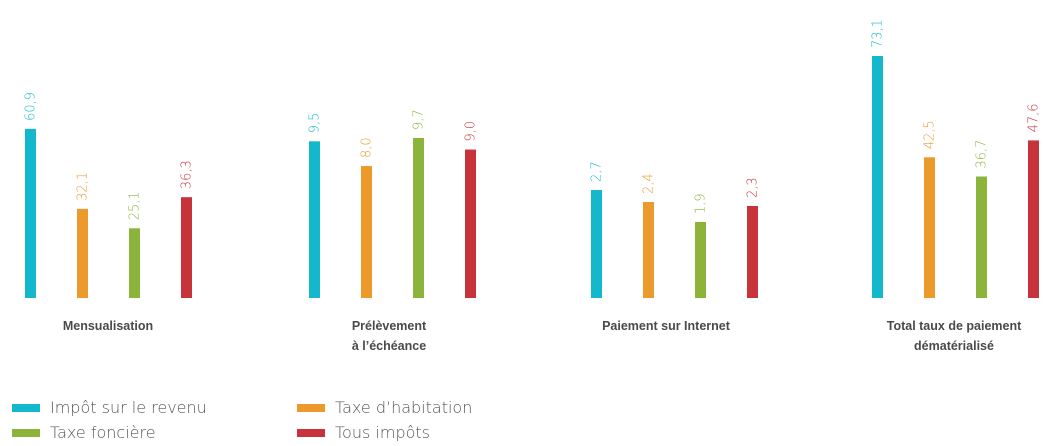 The height and width of the screenshot is (446, 1043). What do you see at coordinates (701, 203) in the screenshot?
I see `data-label: 1,9` at bounding box center [701, 203].